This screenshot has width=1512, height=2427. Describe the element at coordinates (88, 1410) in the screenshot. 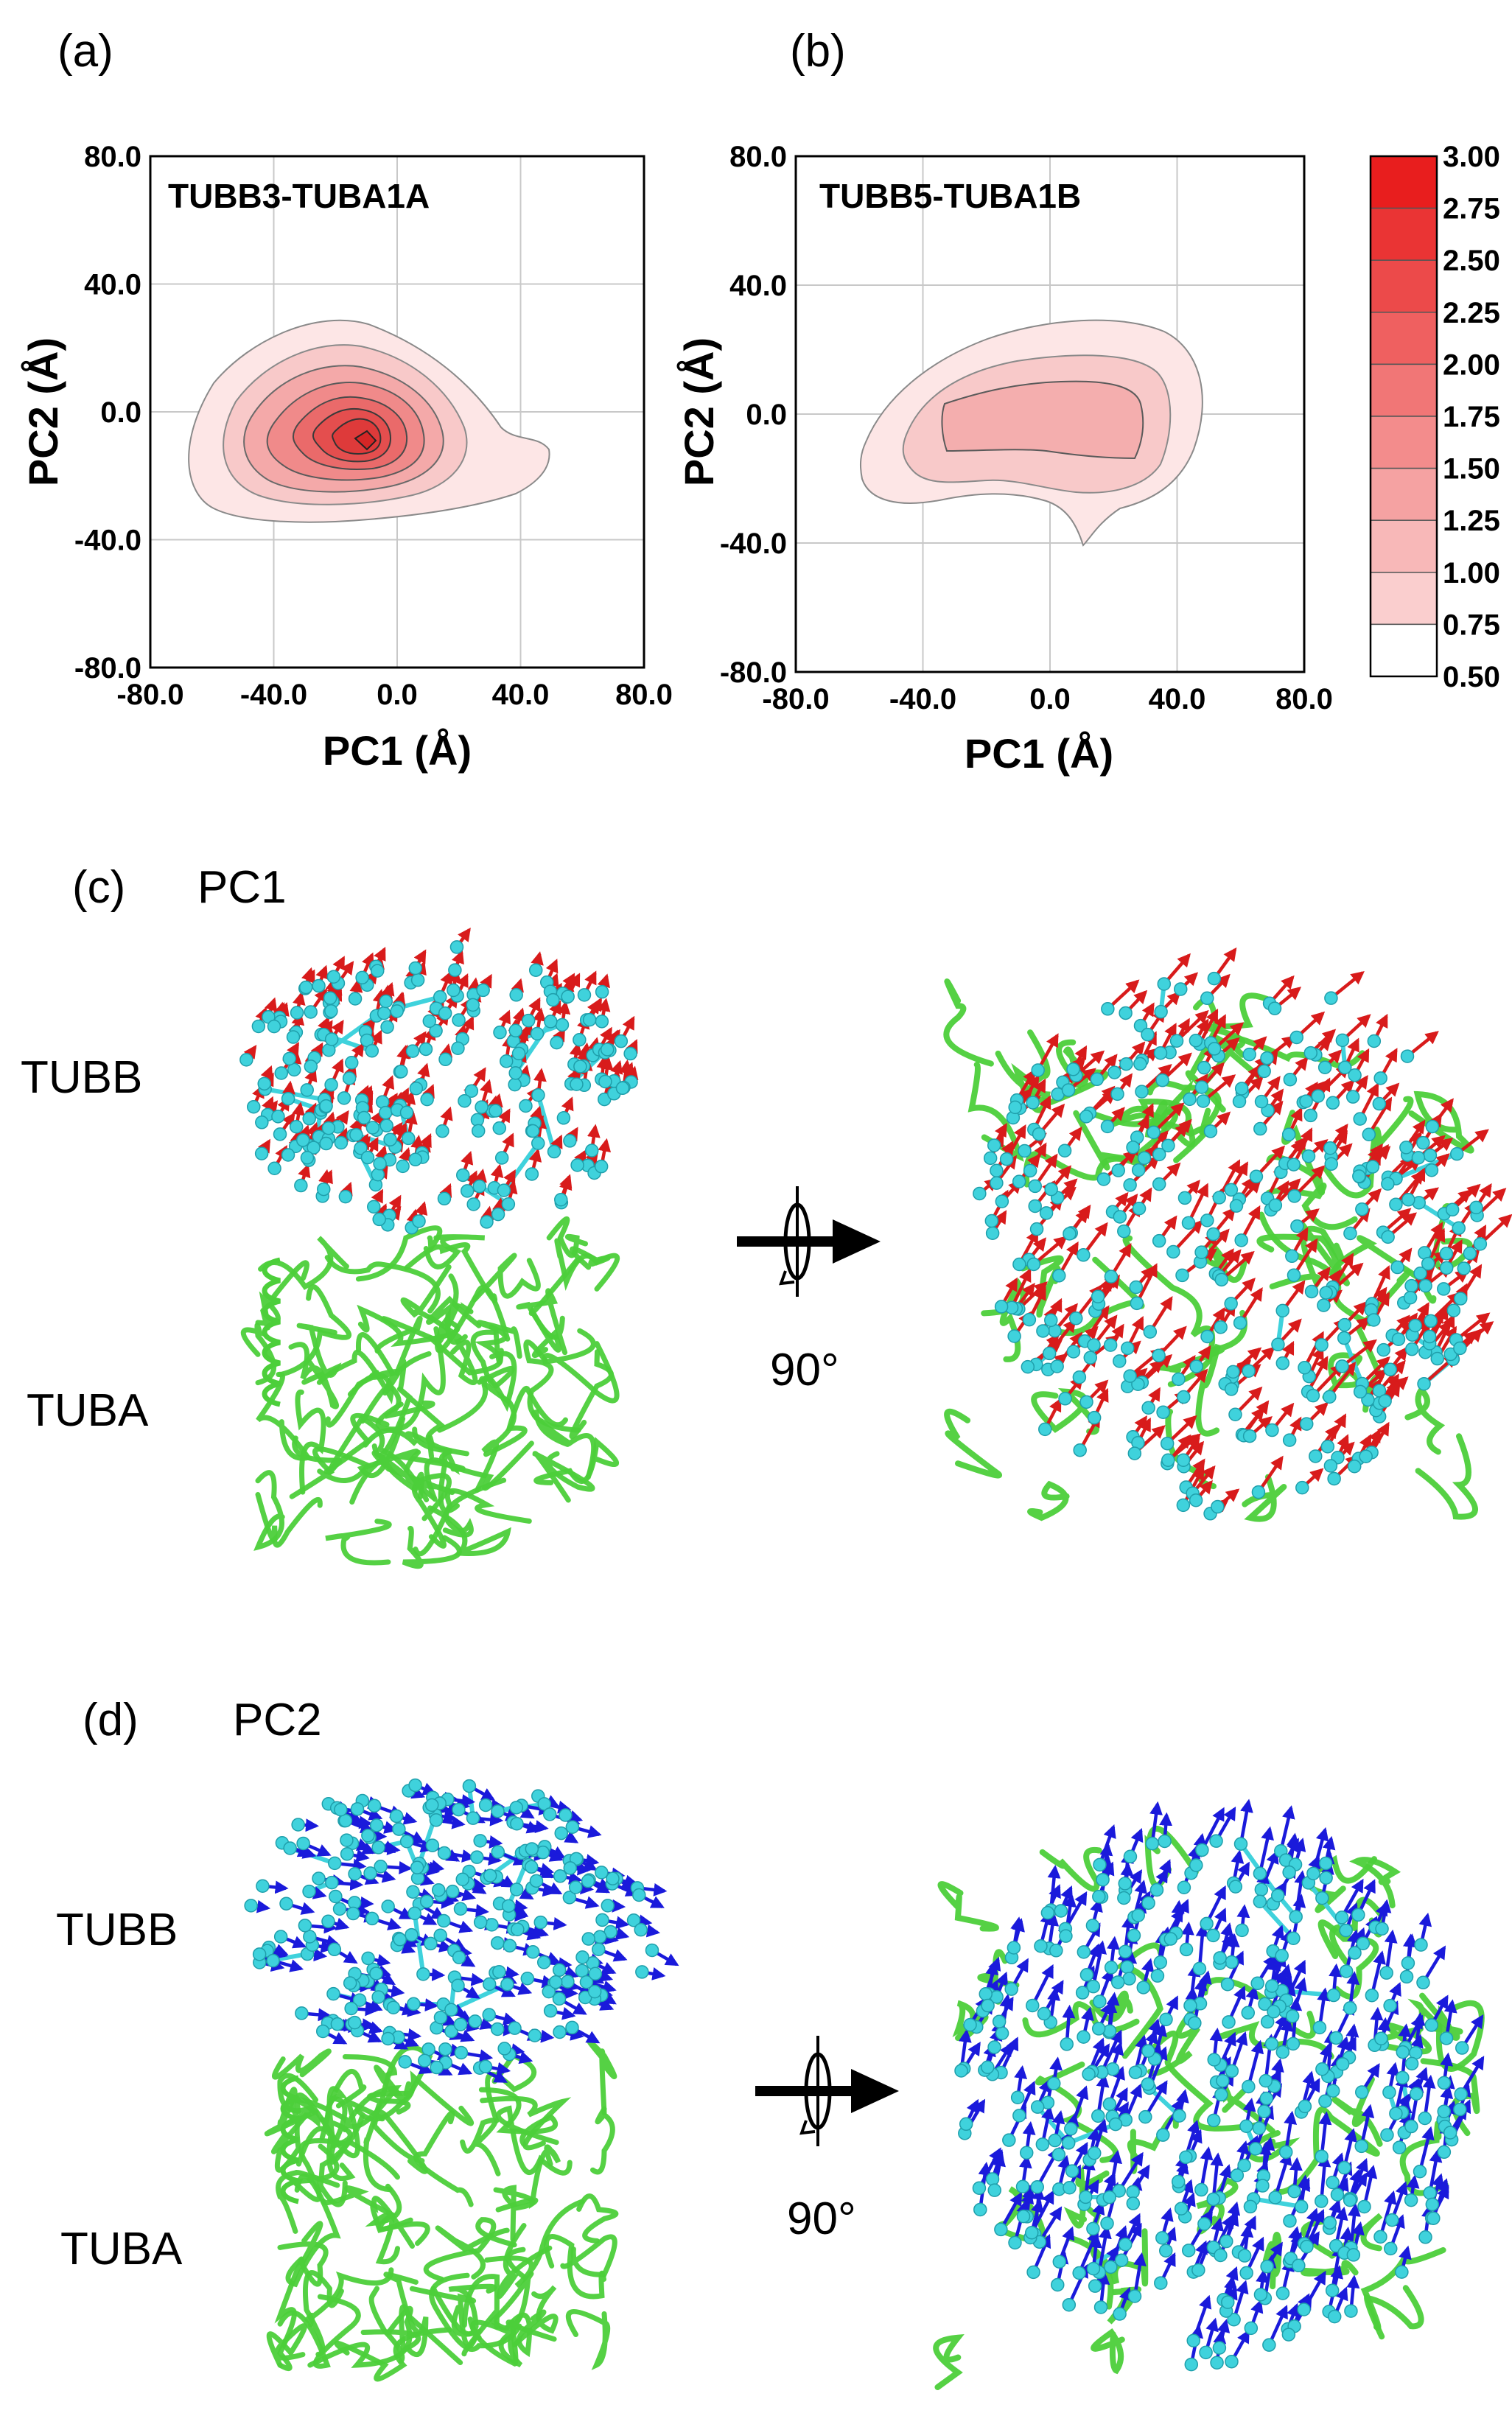

I see `panel-c-tuba-label: TUBA` at that location.